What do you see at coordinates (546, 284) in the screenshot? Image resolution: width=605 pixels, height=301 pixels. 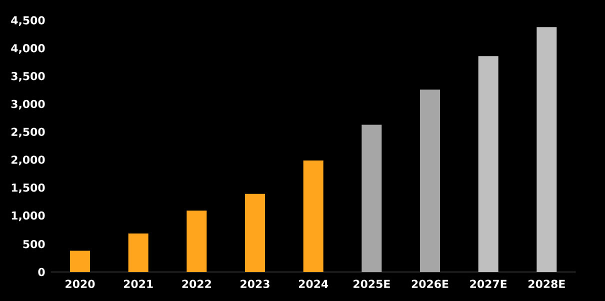 I see `x-tick-label: 2028E` at bounding box center [546, 284].